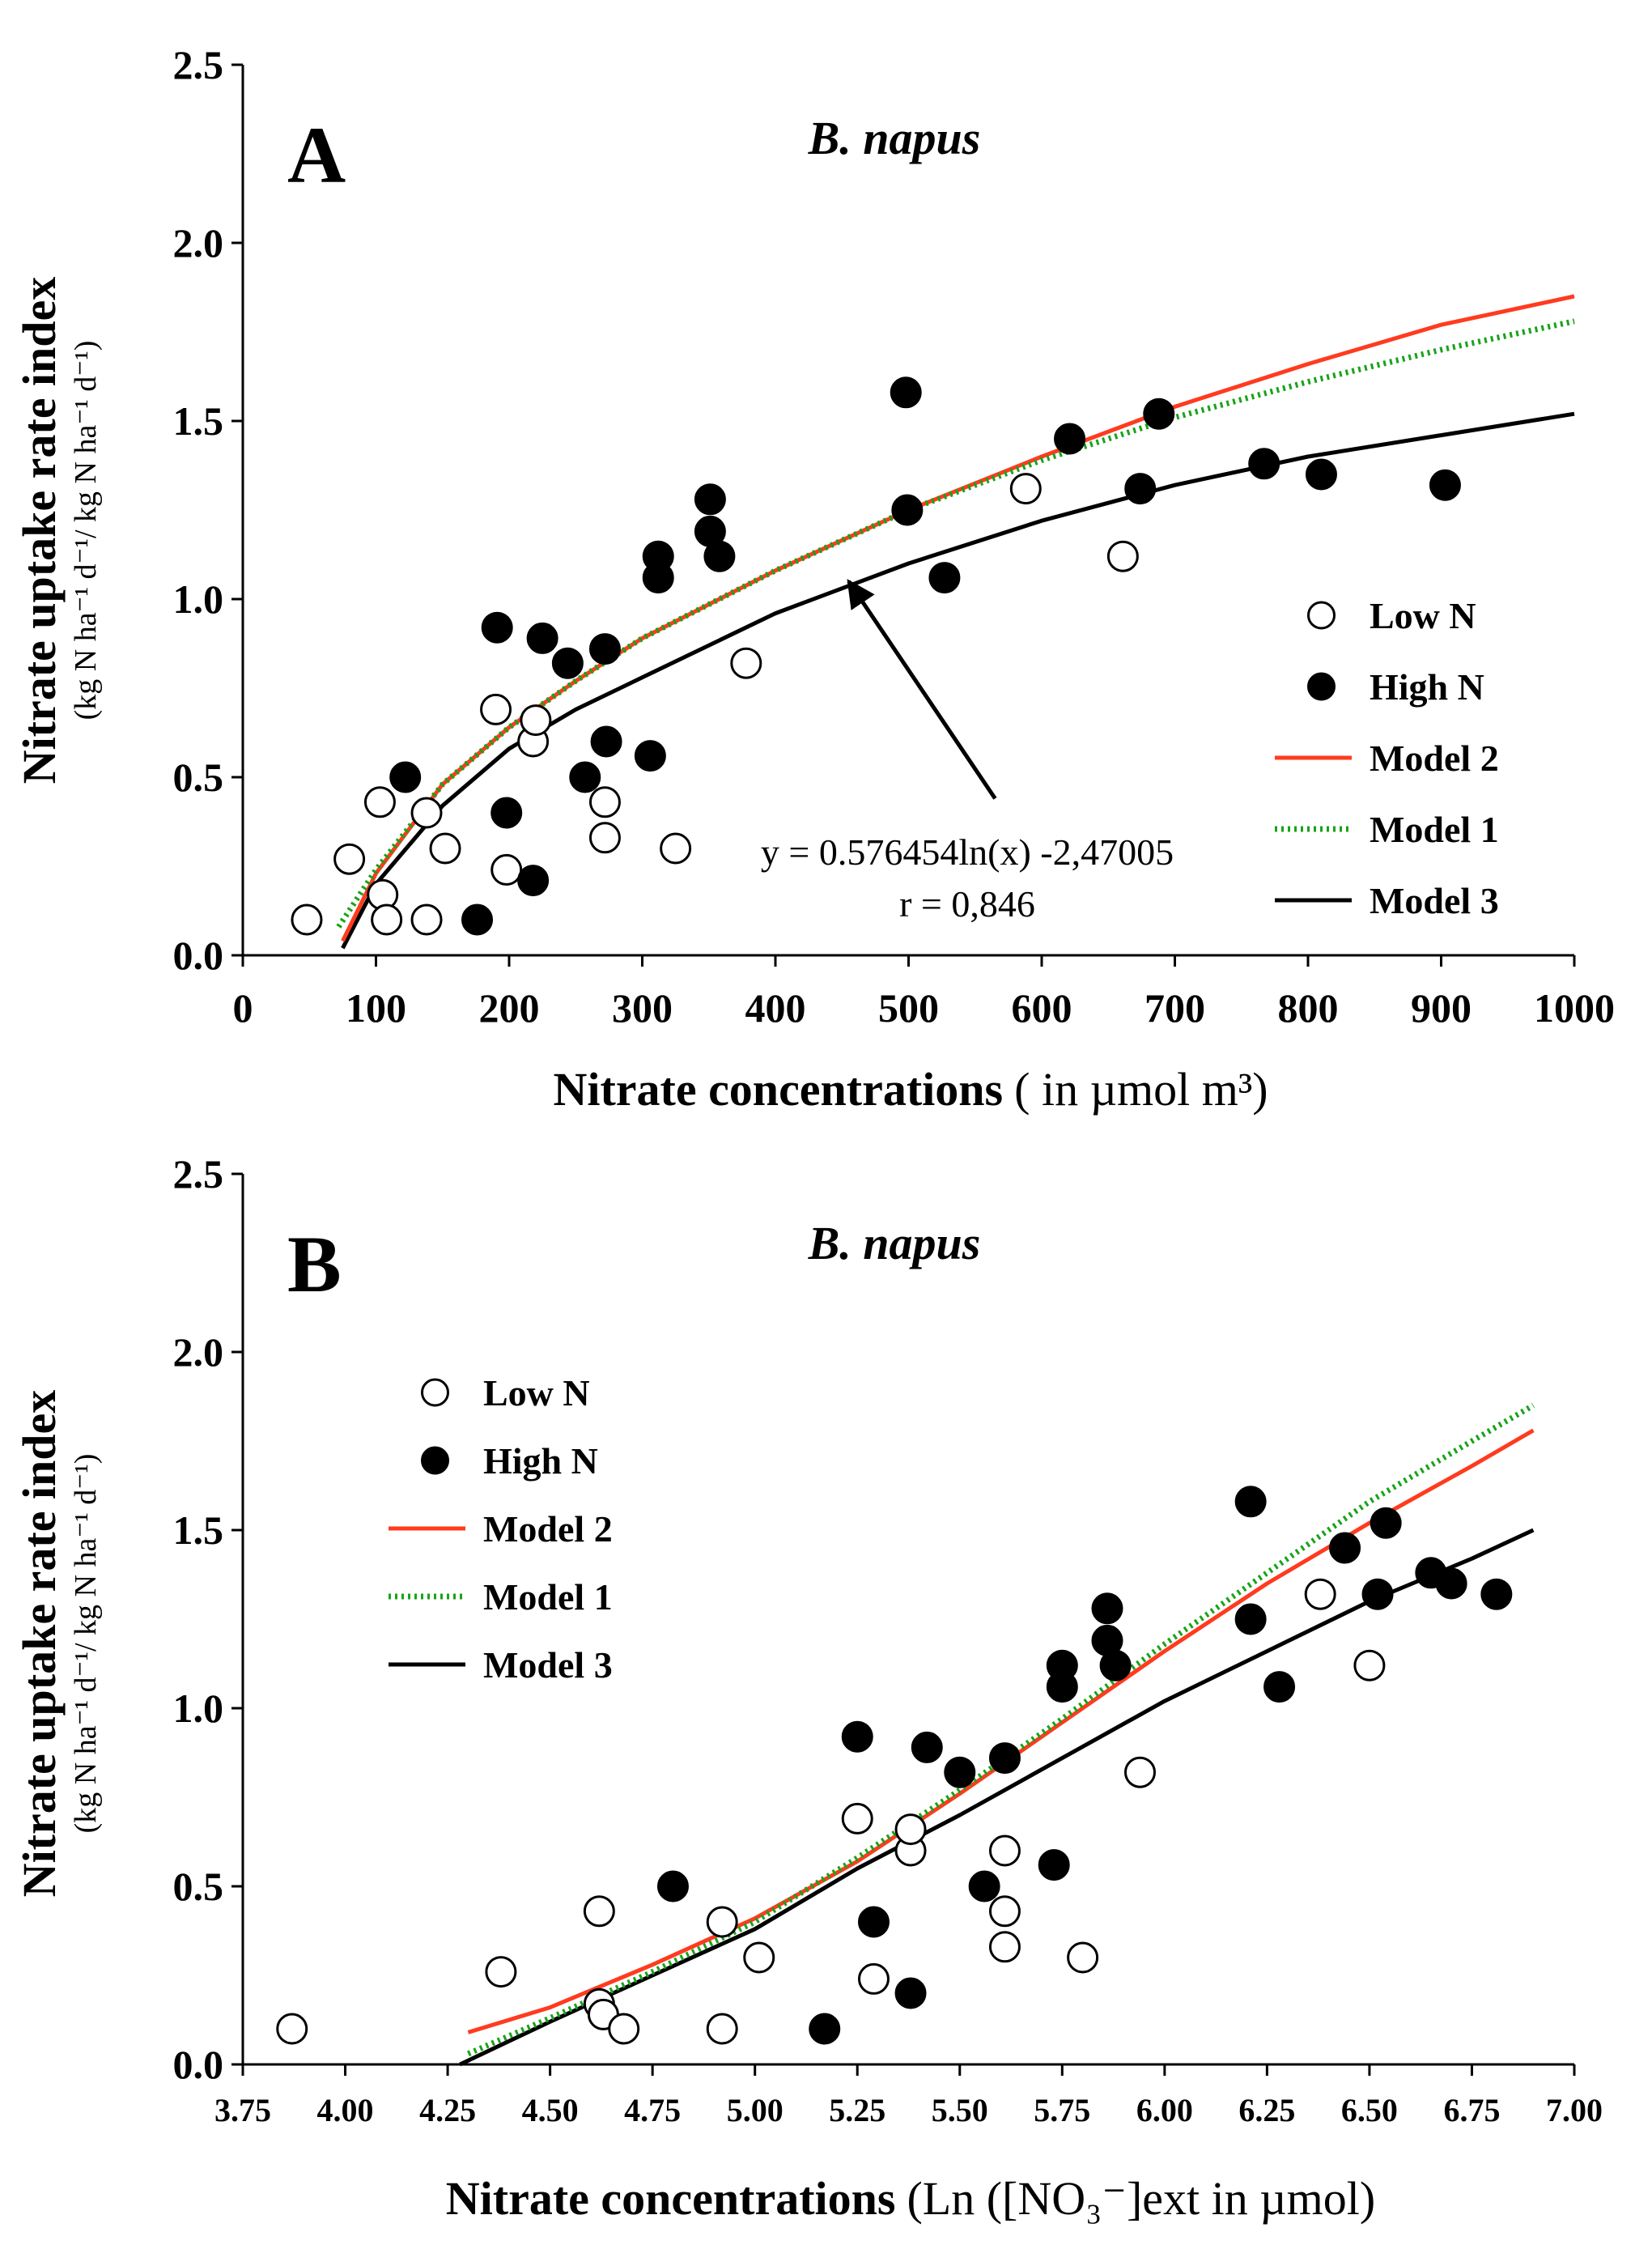 The image size is (1652, 2266). I want to click on panel-letter: A, so click(317, 155).